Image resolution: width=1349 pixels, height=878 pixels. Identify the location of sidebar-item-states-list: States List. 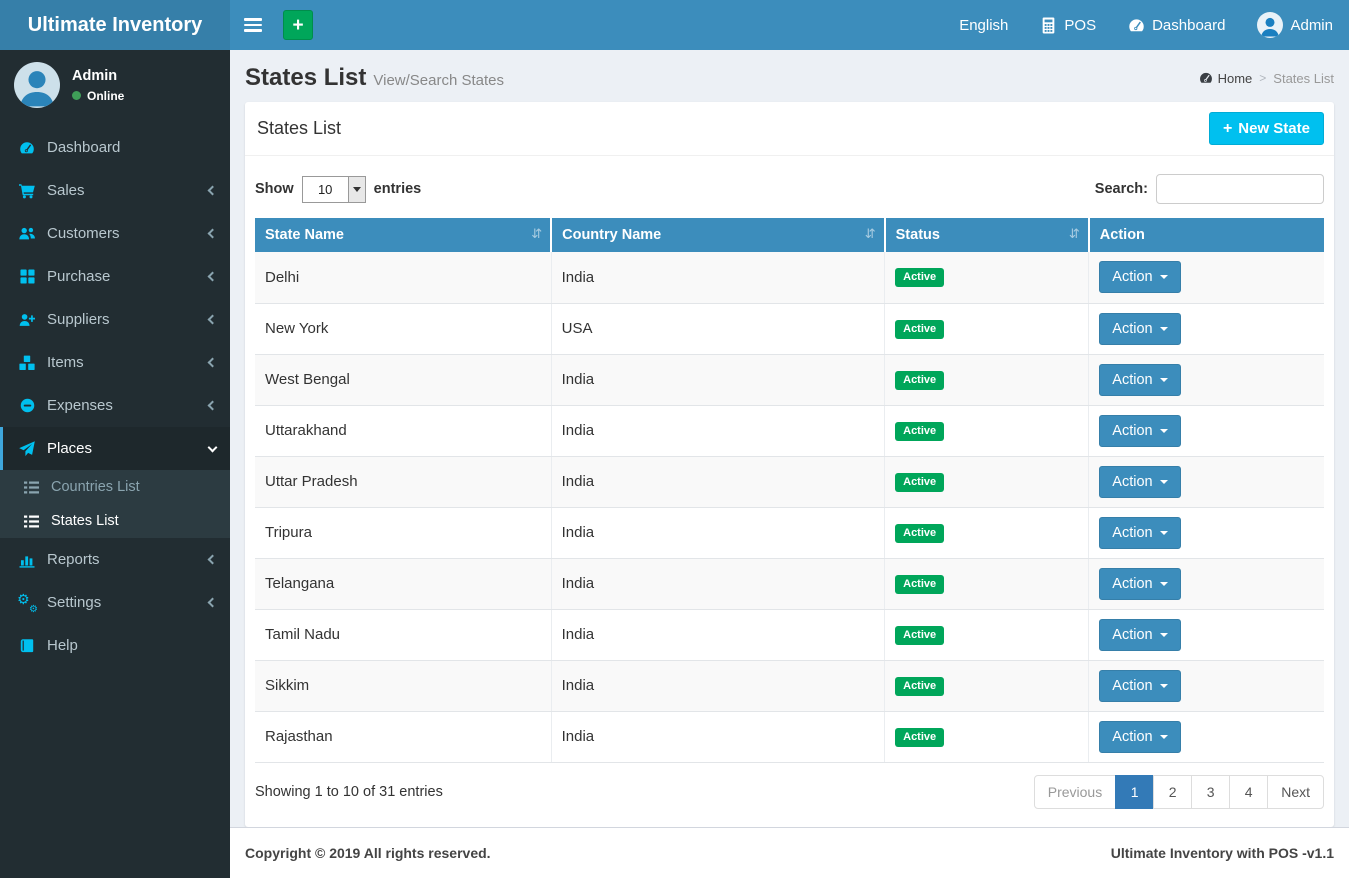
(115, 521).